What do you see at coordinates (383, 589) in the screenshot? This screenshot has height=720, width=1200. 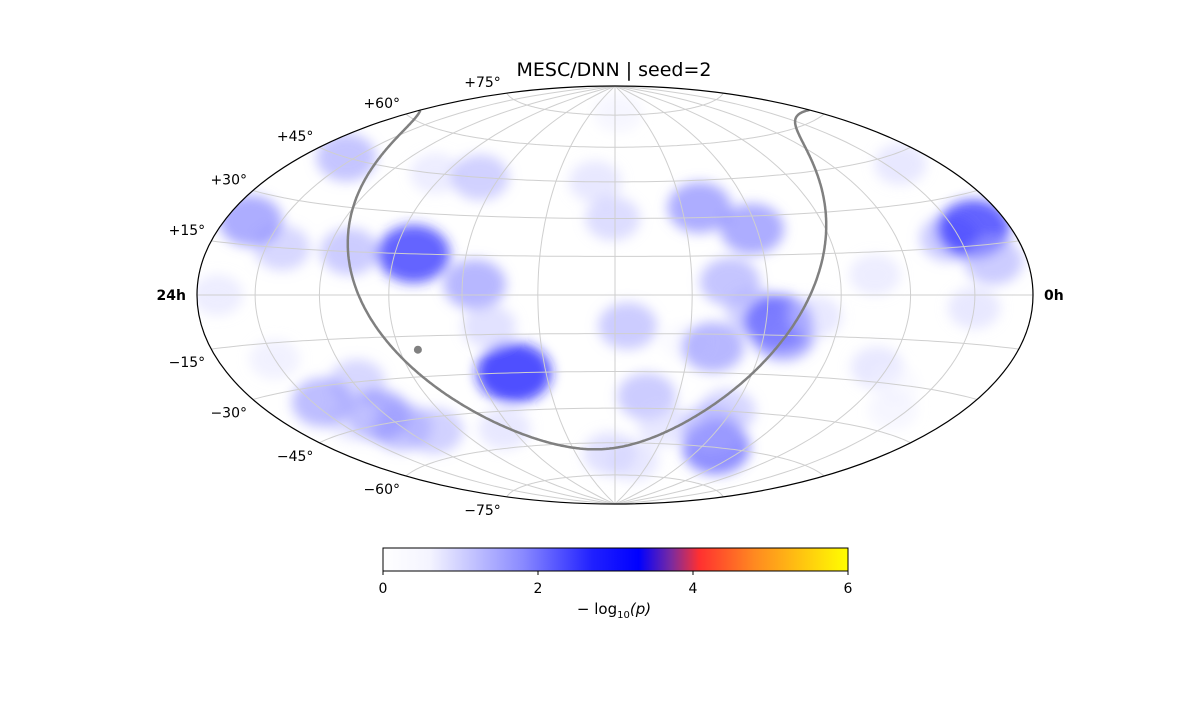 I see `colorbar-tick-label: 0` at bounding box center [383, 589].